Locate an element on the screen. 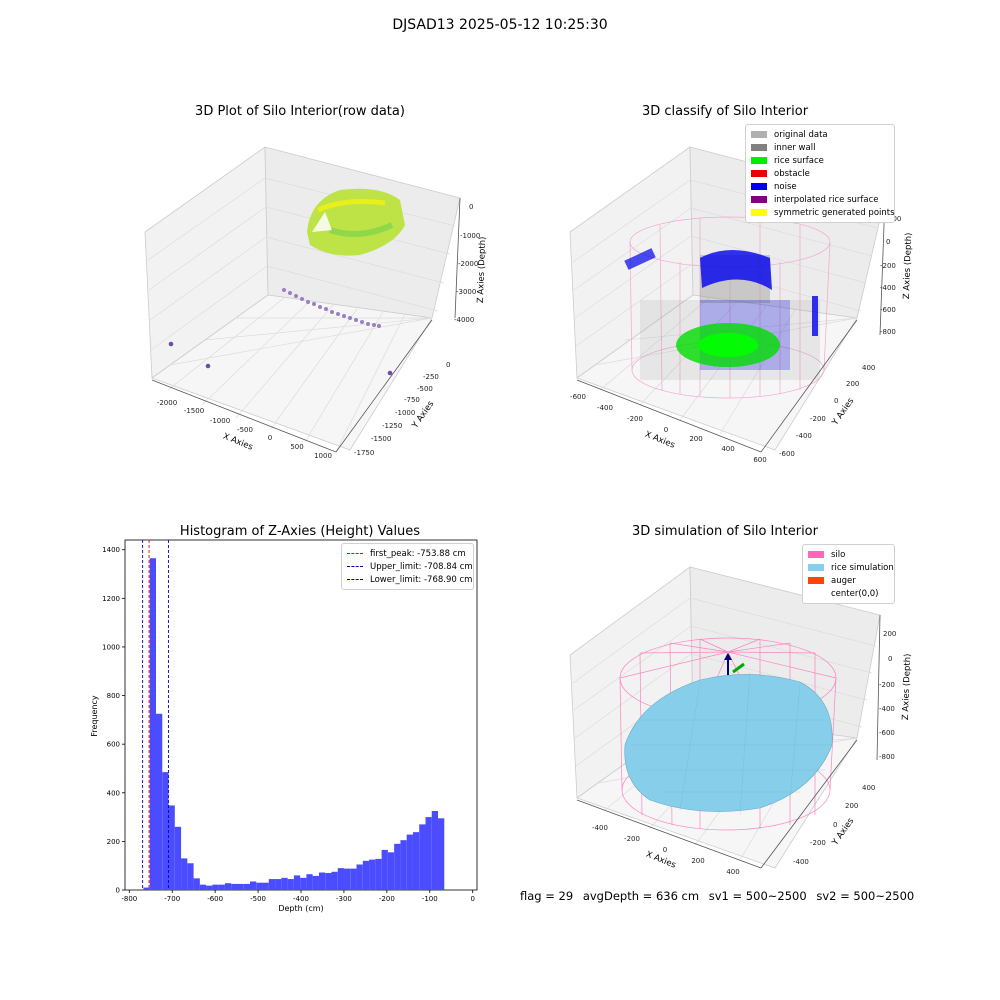 The width and height of the screenshot is (1000, 1000). simulation-y-tick: 0 is located at coordinates (835, 825).